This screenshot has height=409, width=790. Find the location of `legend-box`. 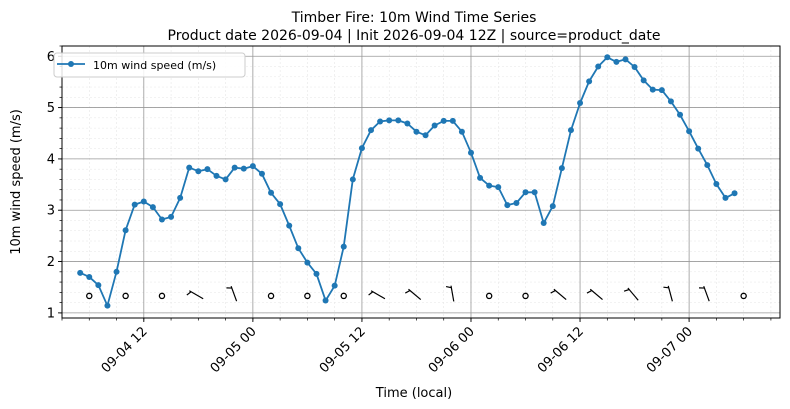

legend-box is located at coordinates (149, 65).